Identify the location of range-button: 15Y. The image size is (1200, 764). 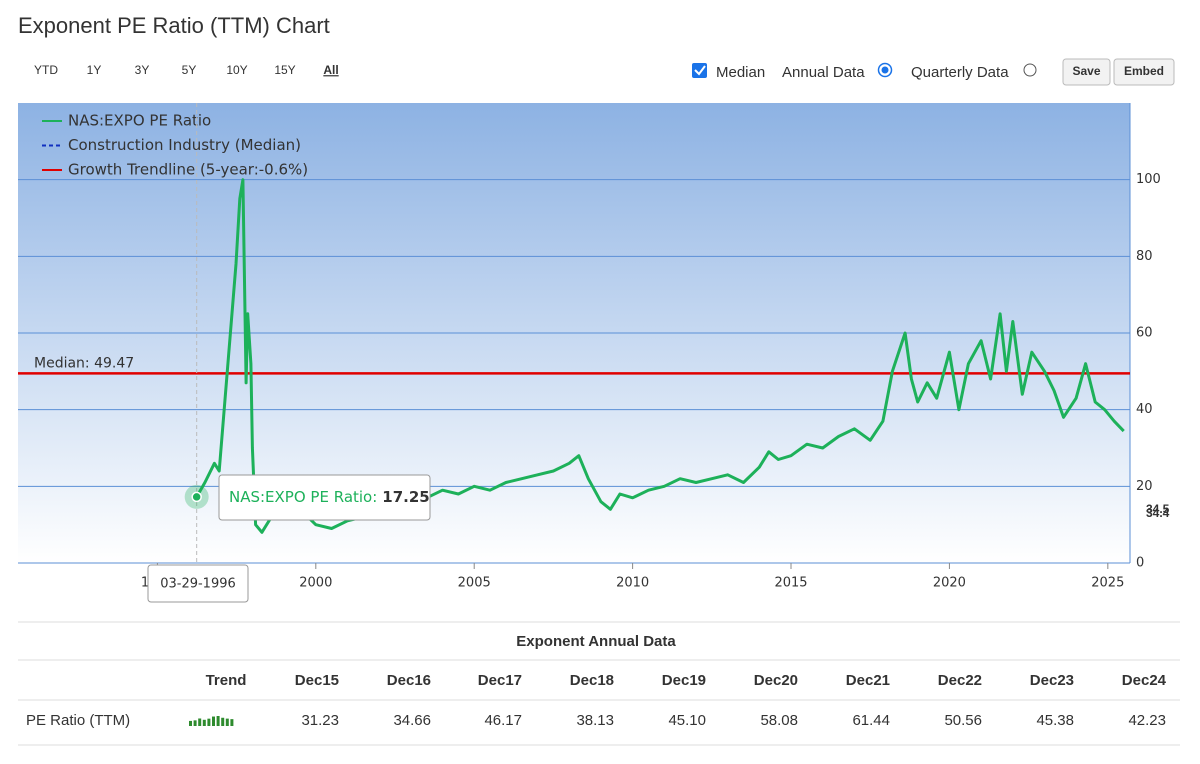
(284, 70).